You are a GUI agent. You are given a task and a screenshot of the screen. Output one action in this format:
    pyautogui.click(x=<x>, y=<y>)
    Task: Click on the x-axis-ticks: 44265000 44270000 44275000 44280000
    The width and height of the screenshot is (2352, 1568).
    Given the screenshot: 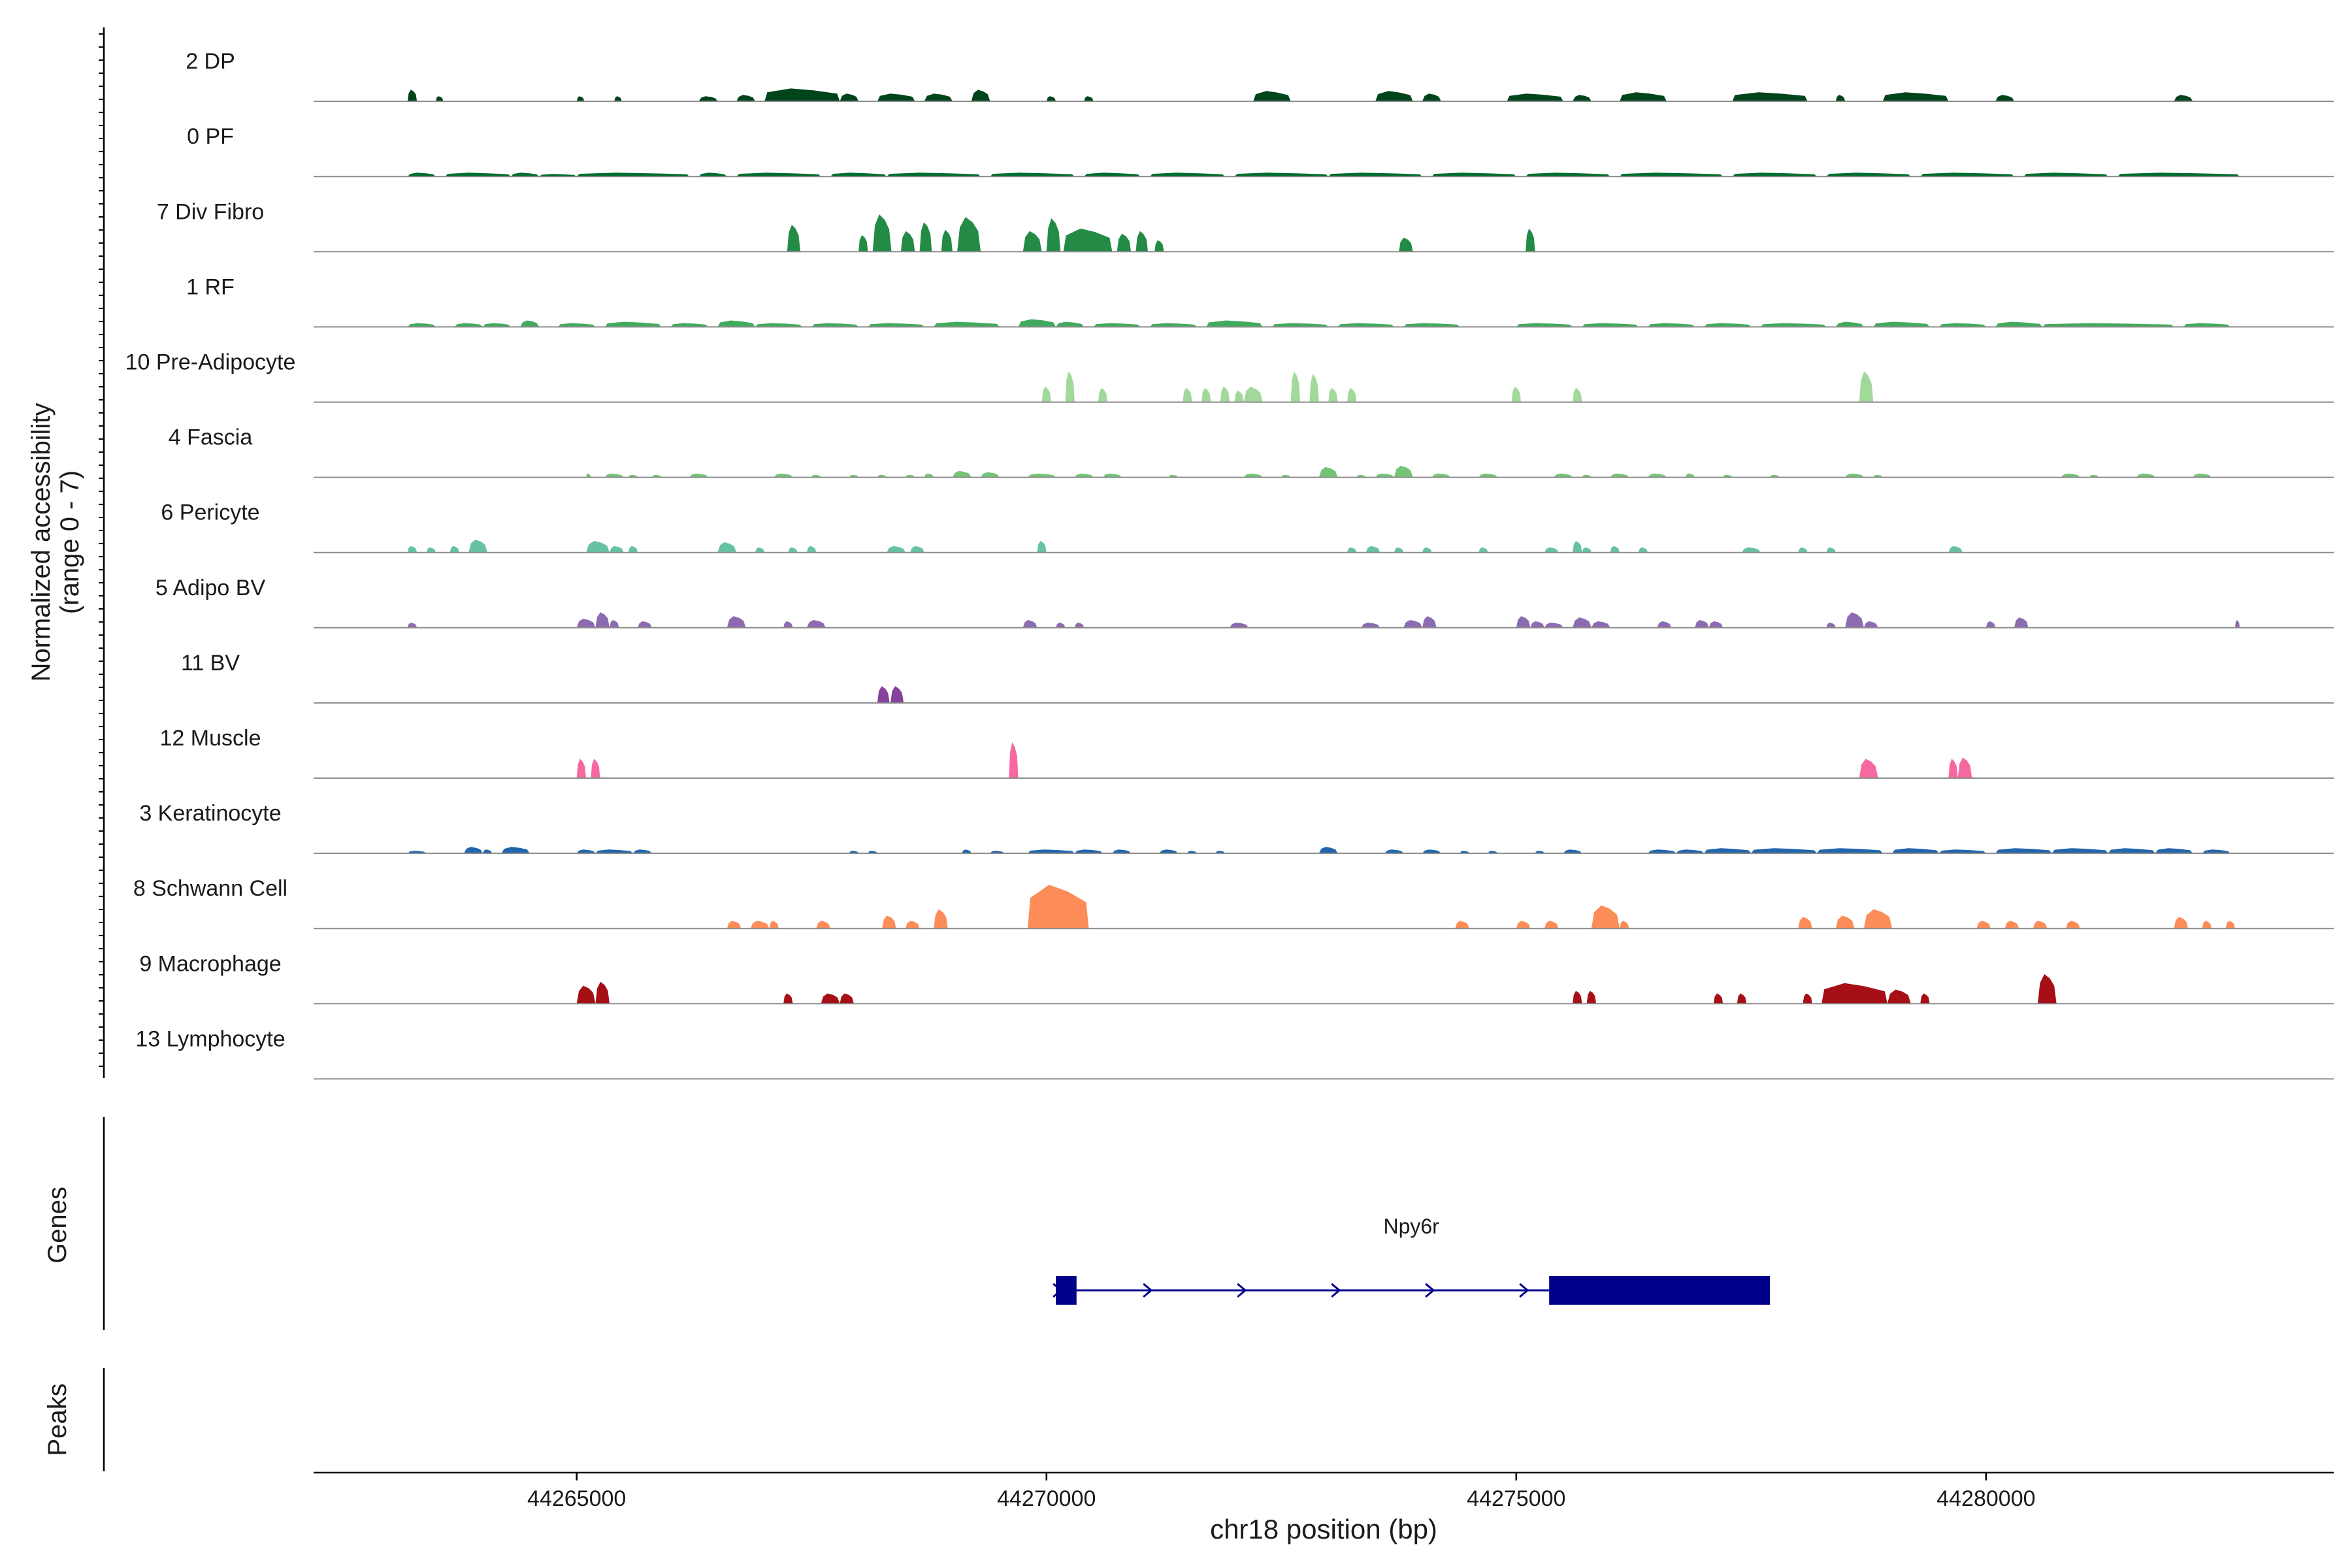 What is the action you would take?
    pyautogui.click(x=1281, y=1492)
    